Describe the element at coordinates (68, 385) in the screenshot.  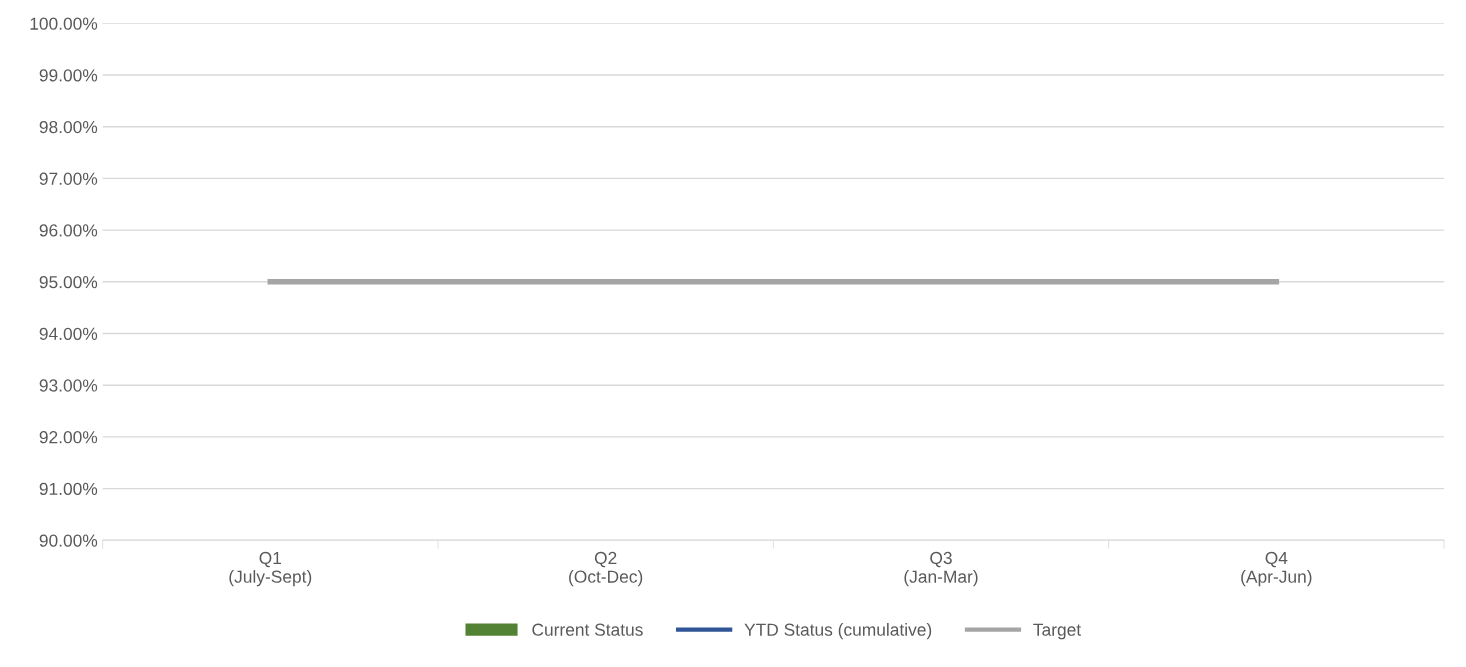
I see `y-tick-label: 93.00%` at that location.